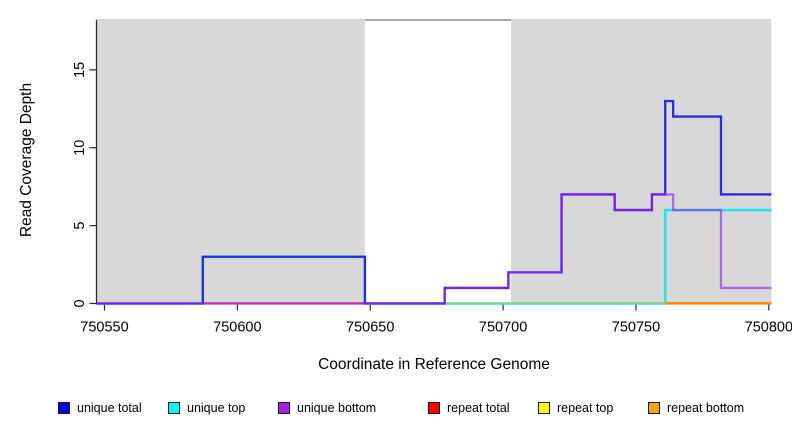 This screenshot has height=432, width=792. Describe the element at coordinates (370, 328) in the screenshot. I see `x-tick-label: 750650` at that location.